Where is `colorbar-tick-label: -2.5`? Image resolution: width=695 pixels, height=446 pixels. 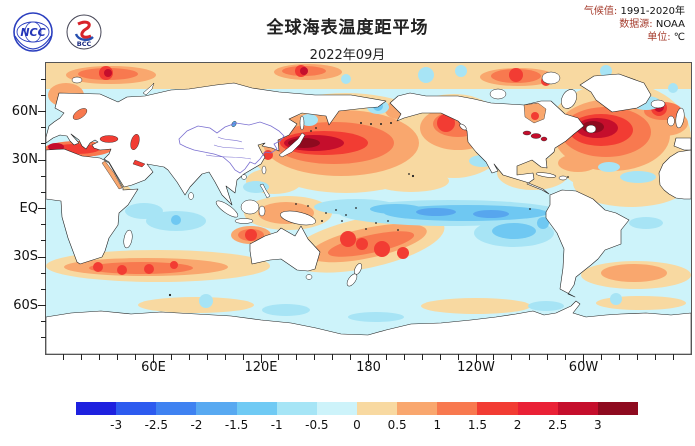 colorbar-tick-label: -2.5 is located at coordinates (156, 425).